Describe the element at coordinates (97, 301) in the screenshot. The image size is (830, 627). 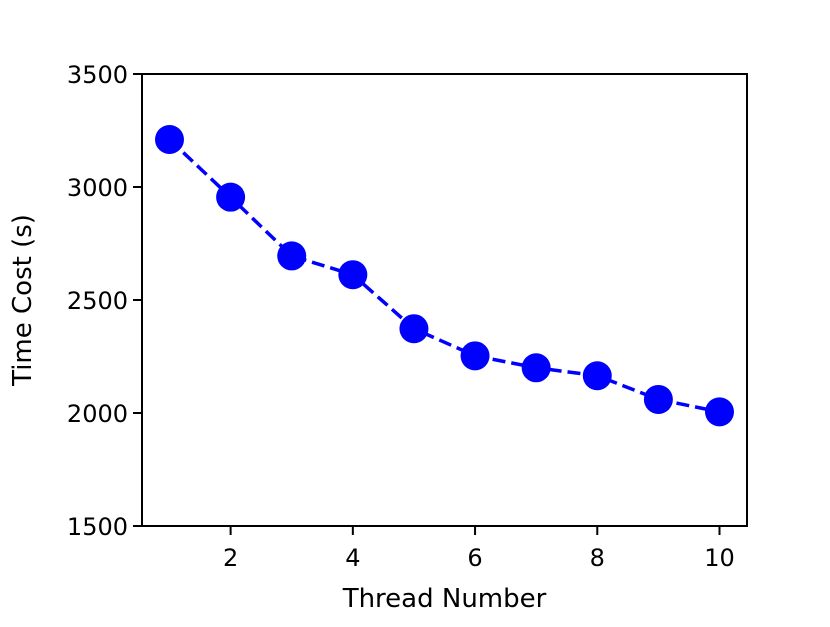
I see `y-tick-label: 2500` at that location.